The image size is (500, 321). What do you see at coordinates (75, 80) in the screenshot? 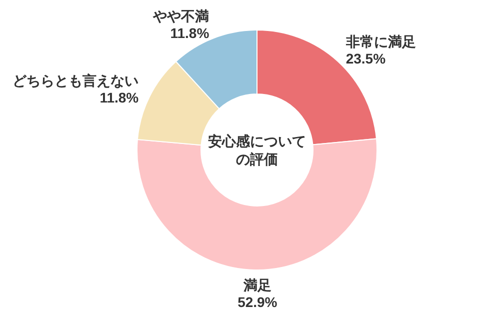
I see `slice-label: どちらとも言えない` at bounding box center [75, 80].